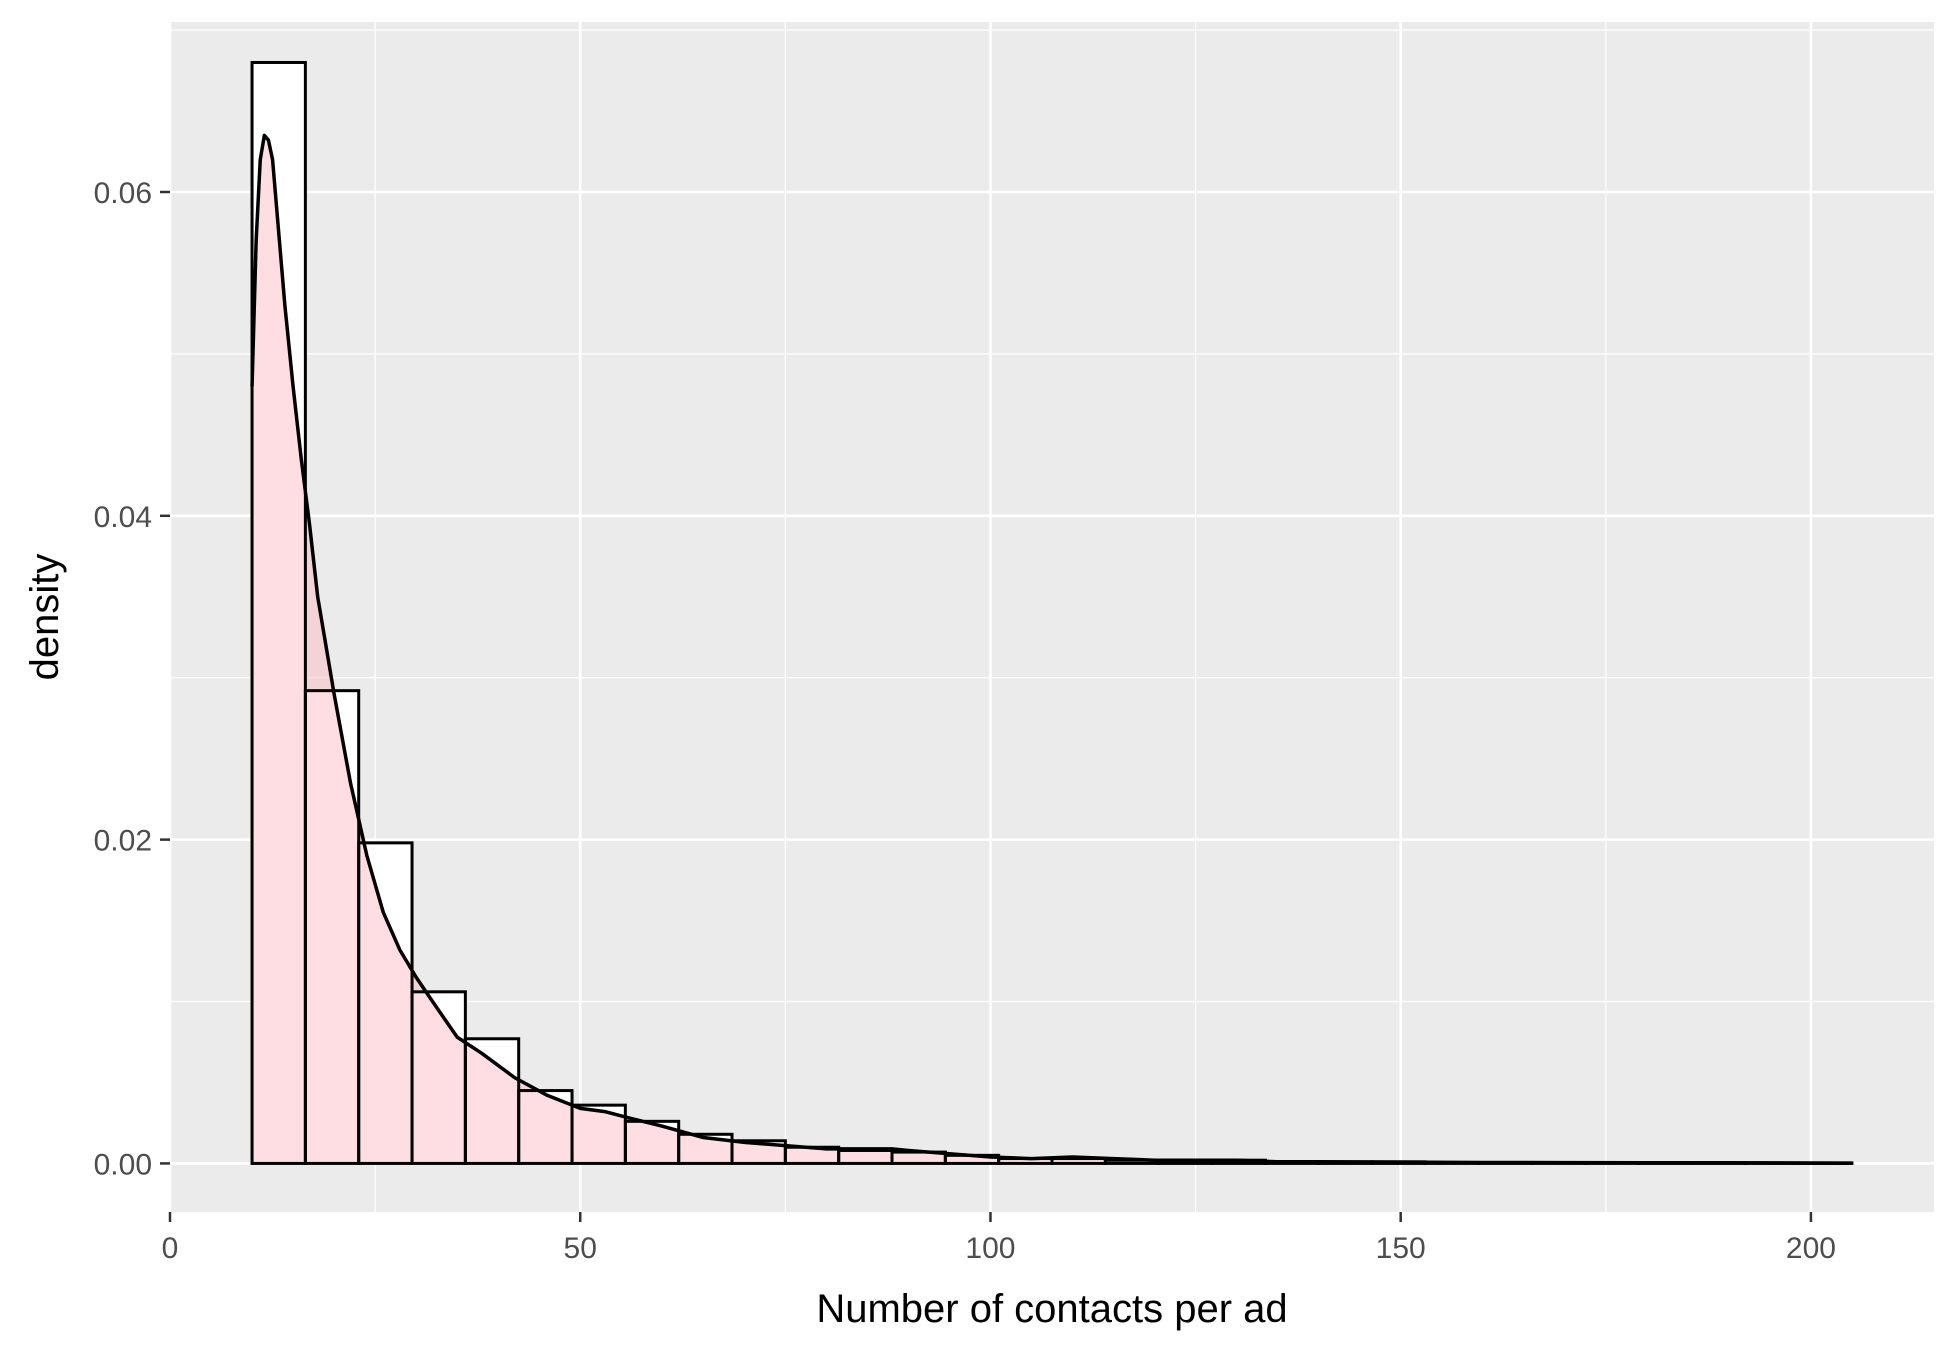 The image size is (1950, 1349). What do you see at coordinates (990, 1248) in the screenshot?
I see `x-tick-label: 100` at bounding box center [990, 1248].